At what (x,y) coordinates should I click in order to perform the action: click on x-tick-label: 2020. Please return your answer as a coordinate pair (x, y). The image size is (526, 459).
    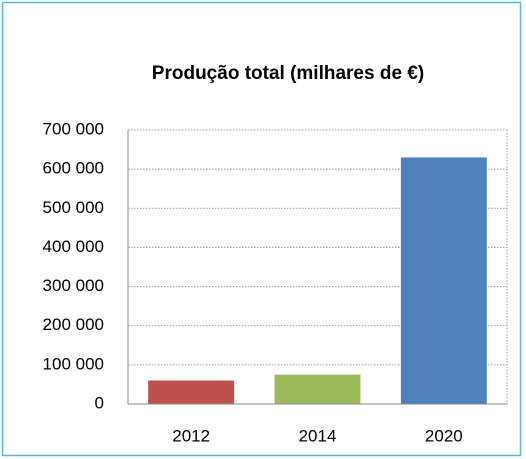
    Looking at the image, I should click on (444, 435).